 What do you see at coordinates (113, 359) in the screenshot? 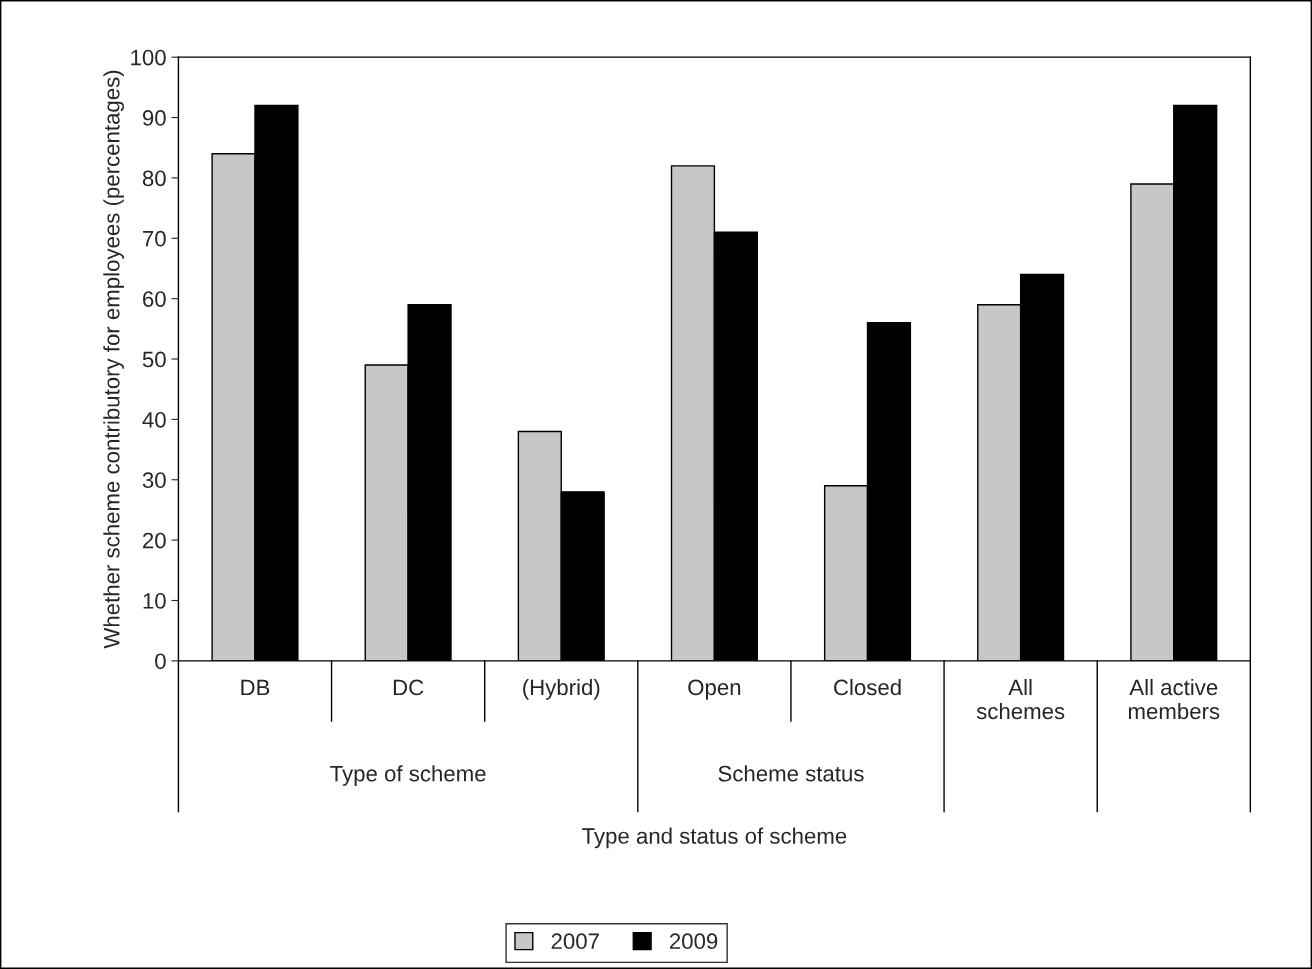
I see `y-axis-title: Whether scheme contributory for employees (percentages)` at bounding box center [113, 359].